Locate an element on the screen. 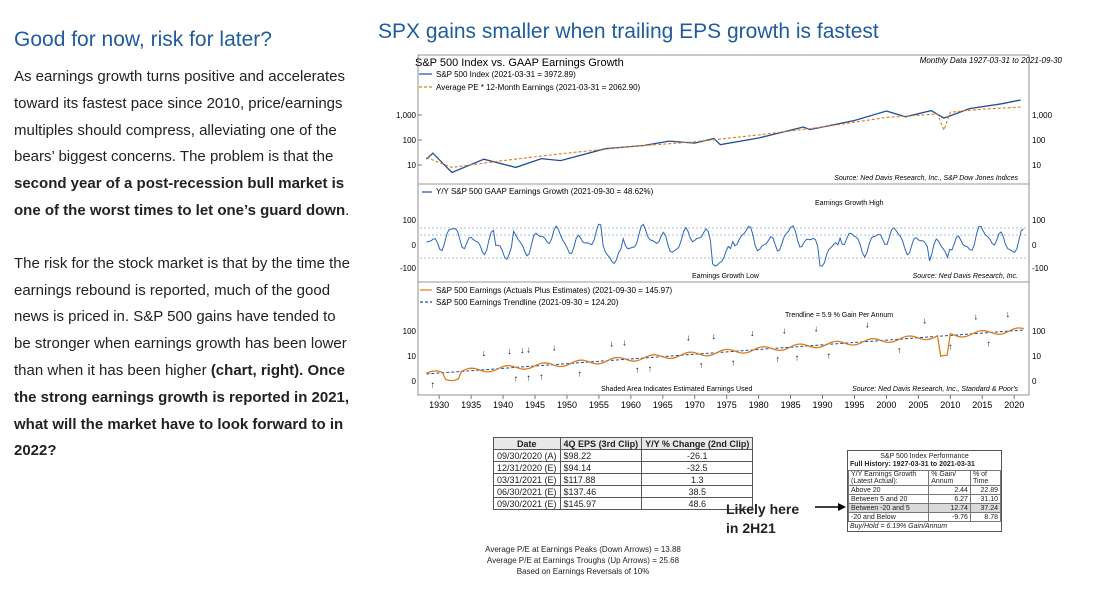 This screenshot has height=590, width=1095. table-row: Above 20 2.44 22.89 is located at coordinates (924, 490).